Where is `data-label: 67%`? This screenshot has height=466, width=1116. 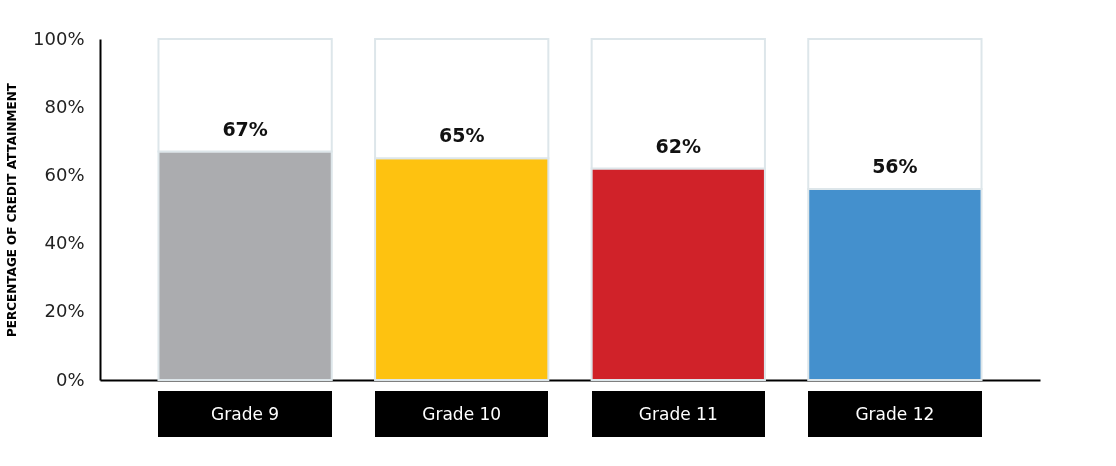 data-label: 67% is located at coordinates (245, 128).